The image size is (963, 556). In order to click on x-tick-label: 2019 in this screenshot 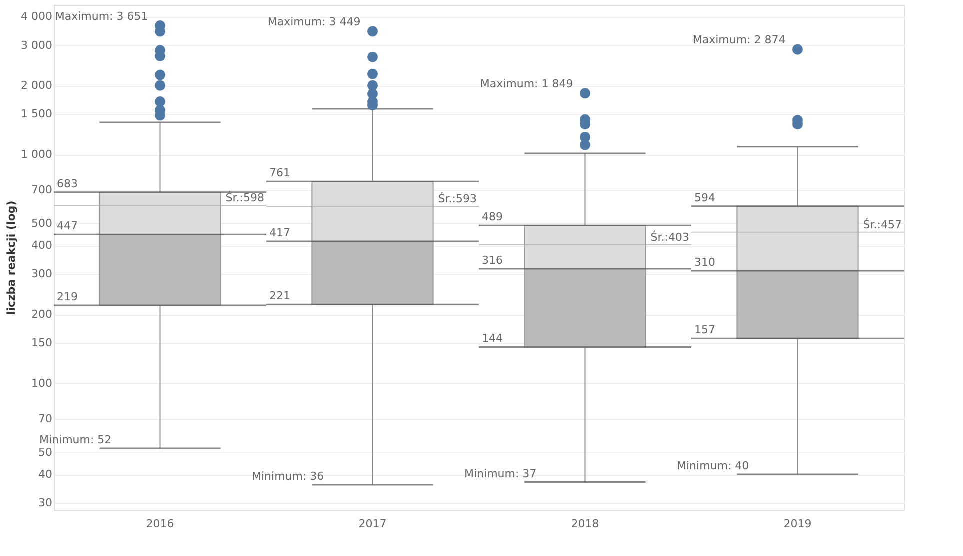, I will do `click(798, 524)`.